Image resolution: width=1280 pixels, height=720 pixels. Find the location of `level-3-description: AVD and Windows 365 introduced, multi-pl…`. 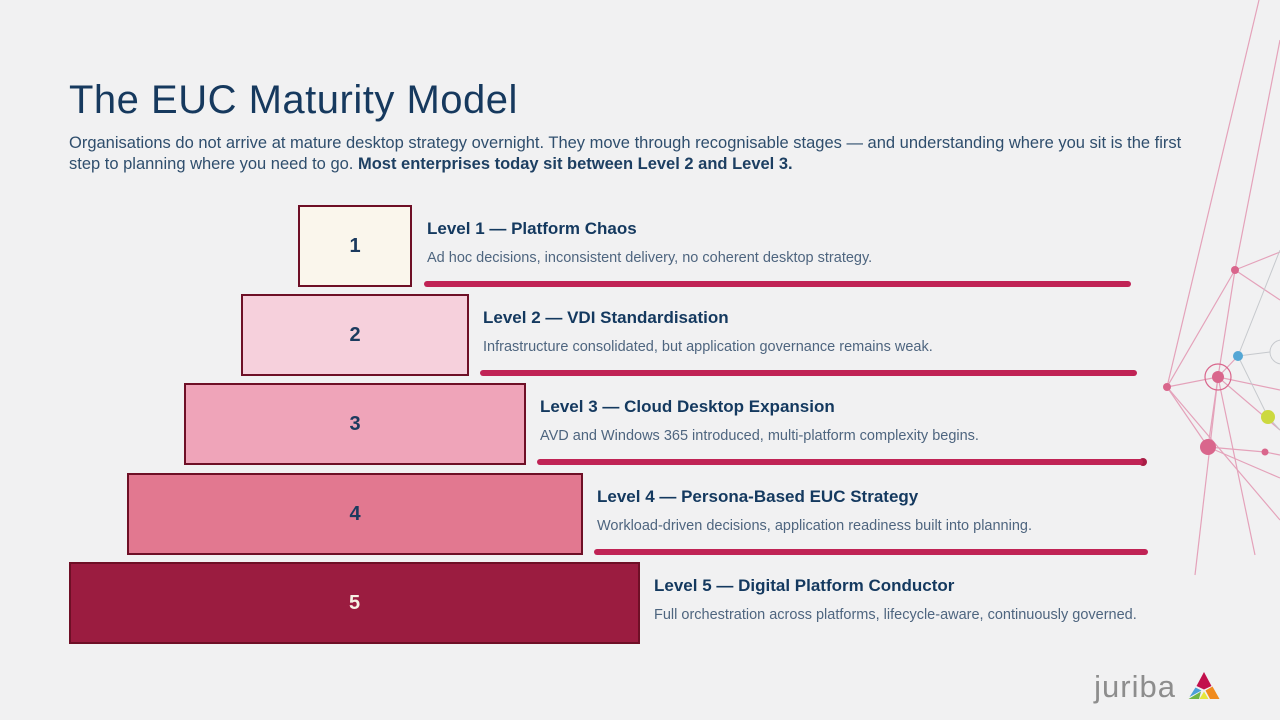

level-3-description: AVD and Windows 365 introduced, multi-pl… is located at coordinates (759, 436).